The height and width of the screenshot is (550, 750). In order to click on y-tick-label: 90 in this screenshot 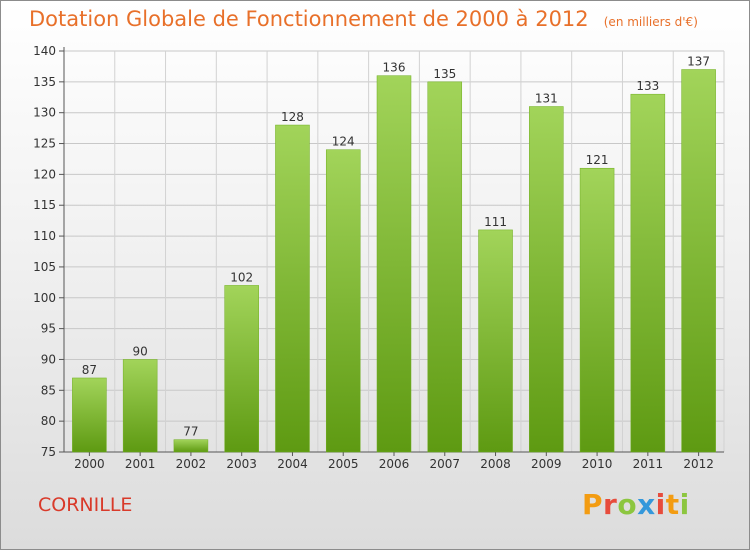, I will do `click(48, 359)`.